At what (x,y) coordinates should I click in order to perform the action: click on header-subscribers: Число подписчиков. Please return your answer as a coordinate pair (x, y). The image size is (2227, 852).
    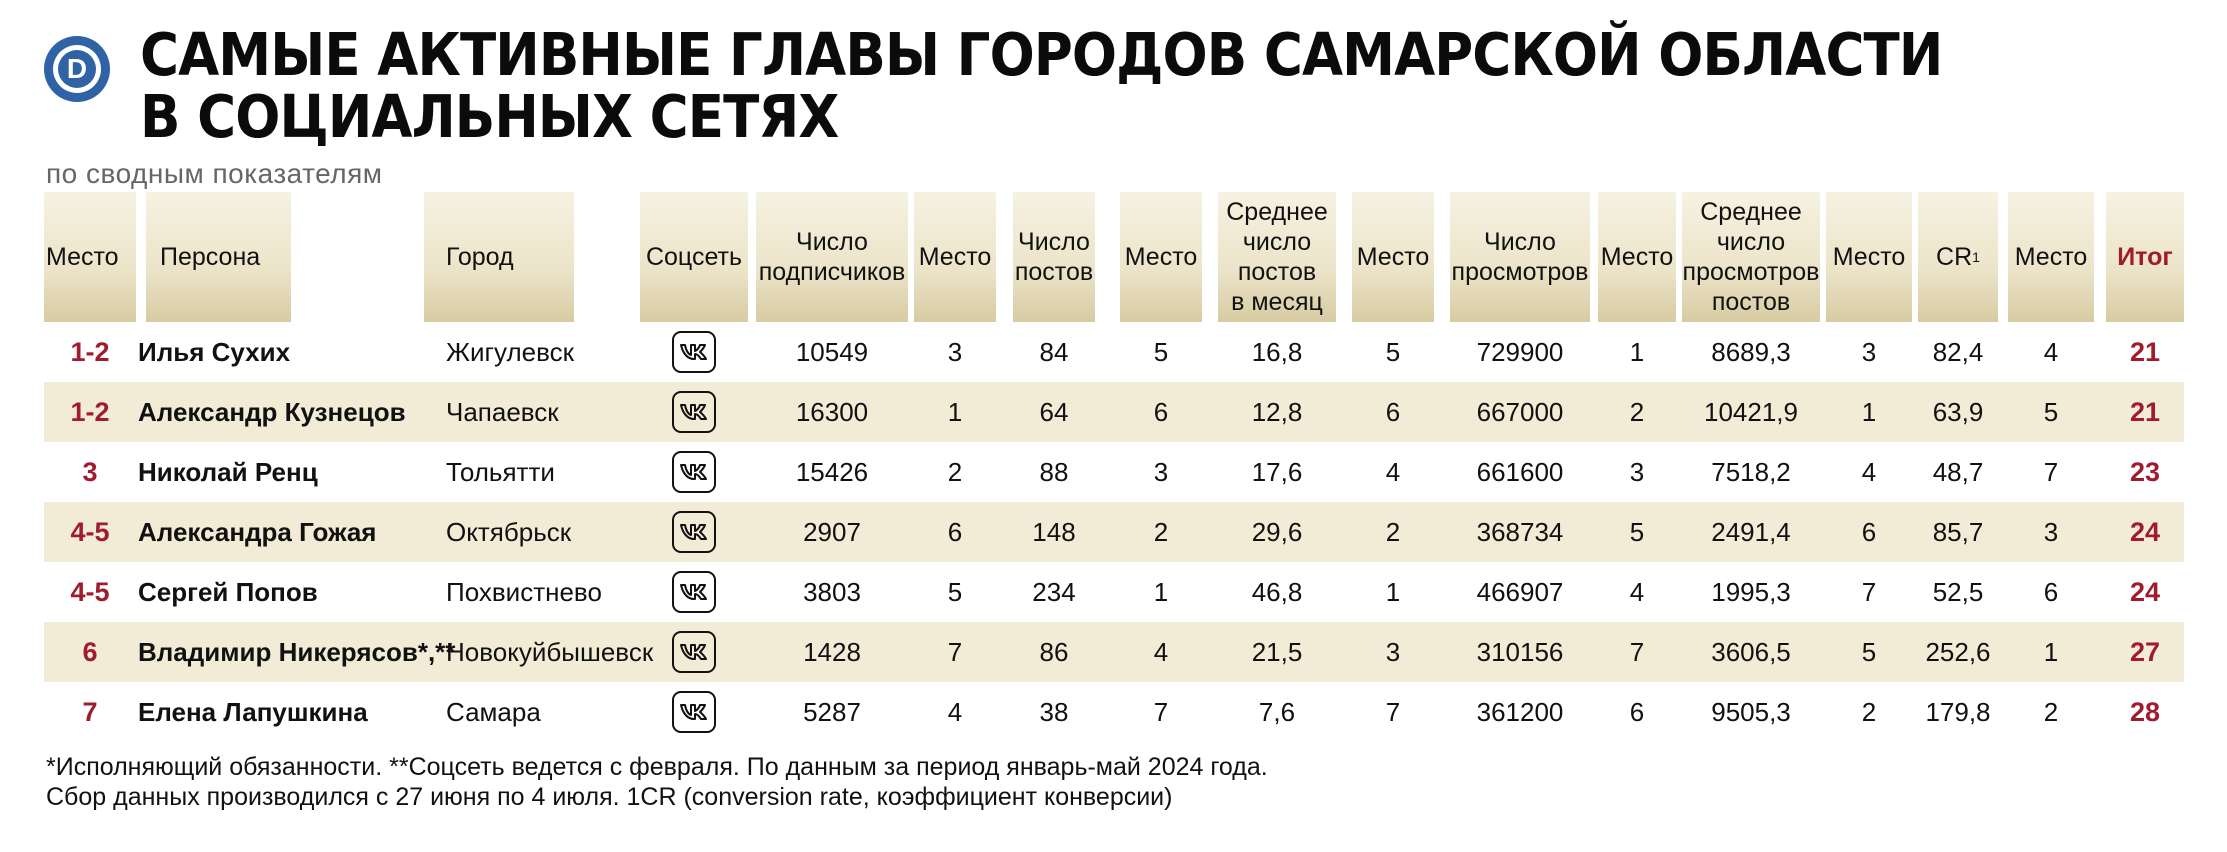
    Looking at the image, I should click on (832, 257).